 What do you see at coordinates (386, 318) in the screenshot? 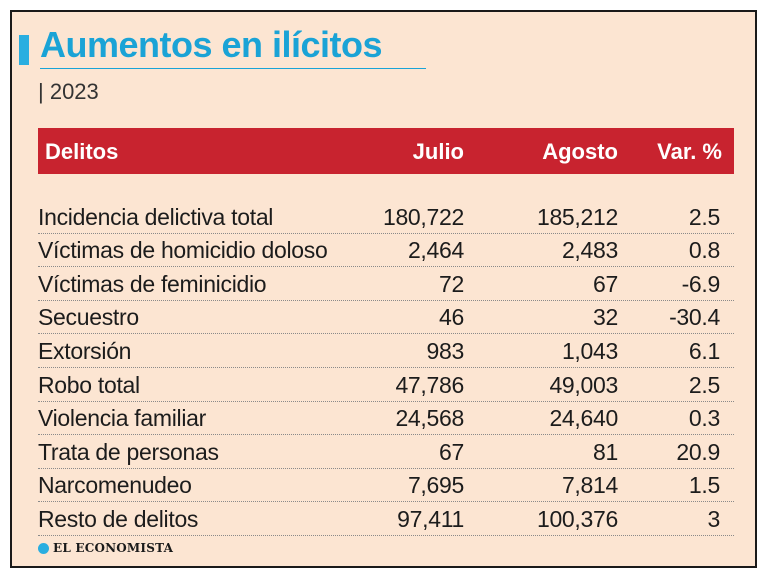
I see `table-row: Secuestro 46 32 -30.4` at bounding box center [386, 318].